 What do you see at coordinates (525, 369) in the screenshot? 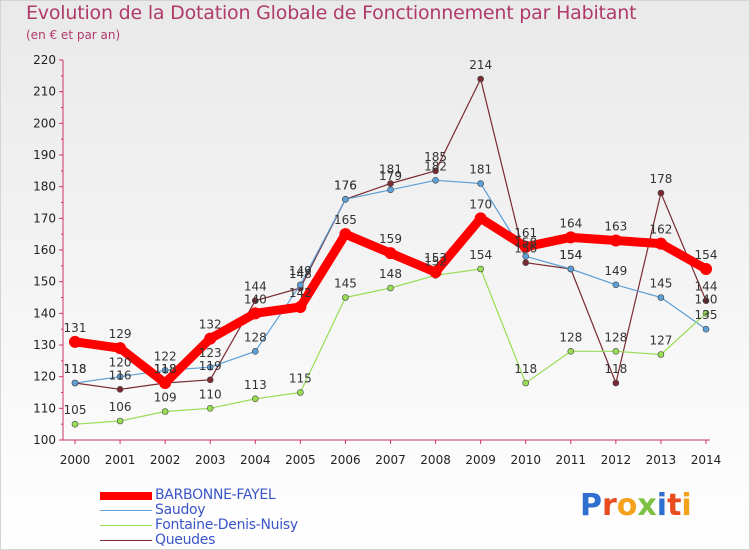
I see `data-label-fontaine-denis-nuisy-2010: 118` at bounding box center [525, 369].